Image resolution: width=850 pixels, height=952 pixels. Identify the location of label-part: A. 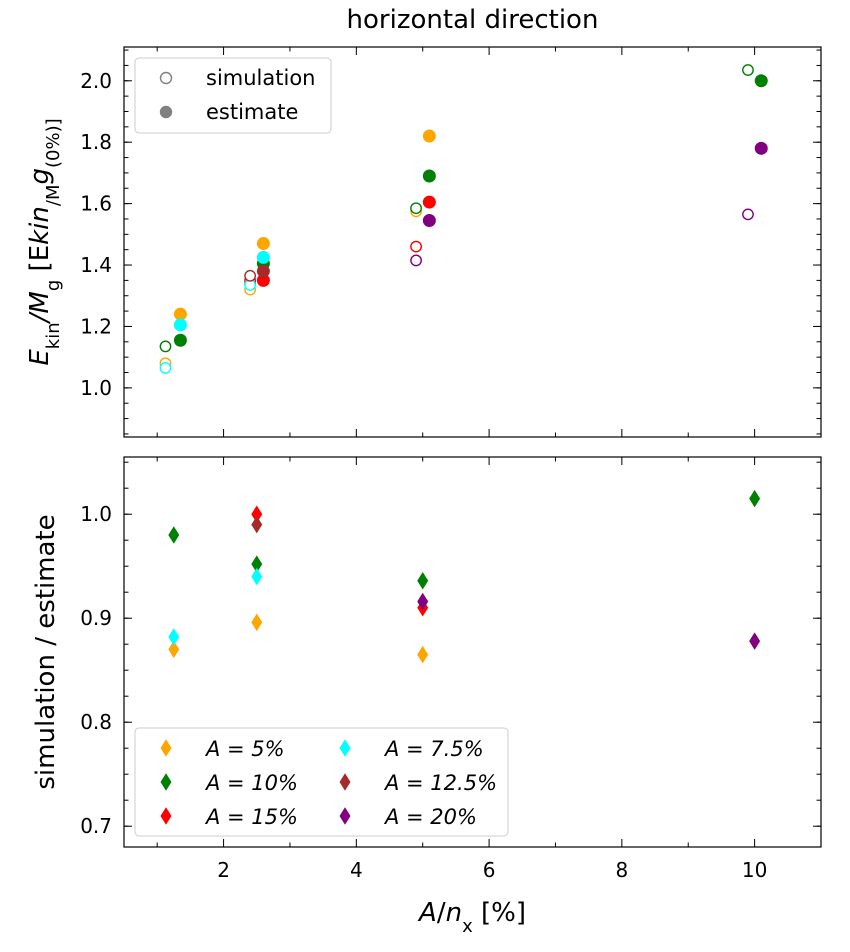
(427, 913).